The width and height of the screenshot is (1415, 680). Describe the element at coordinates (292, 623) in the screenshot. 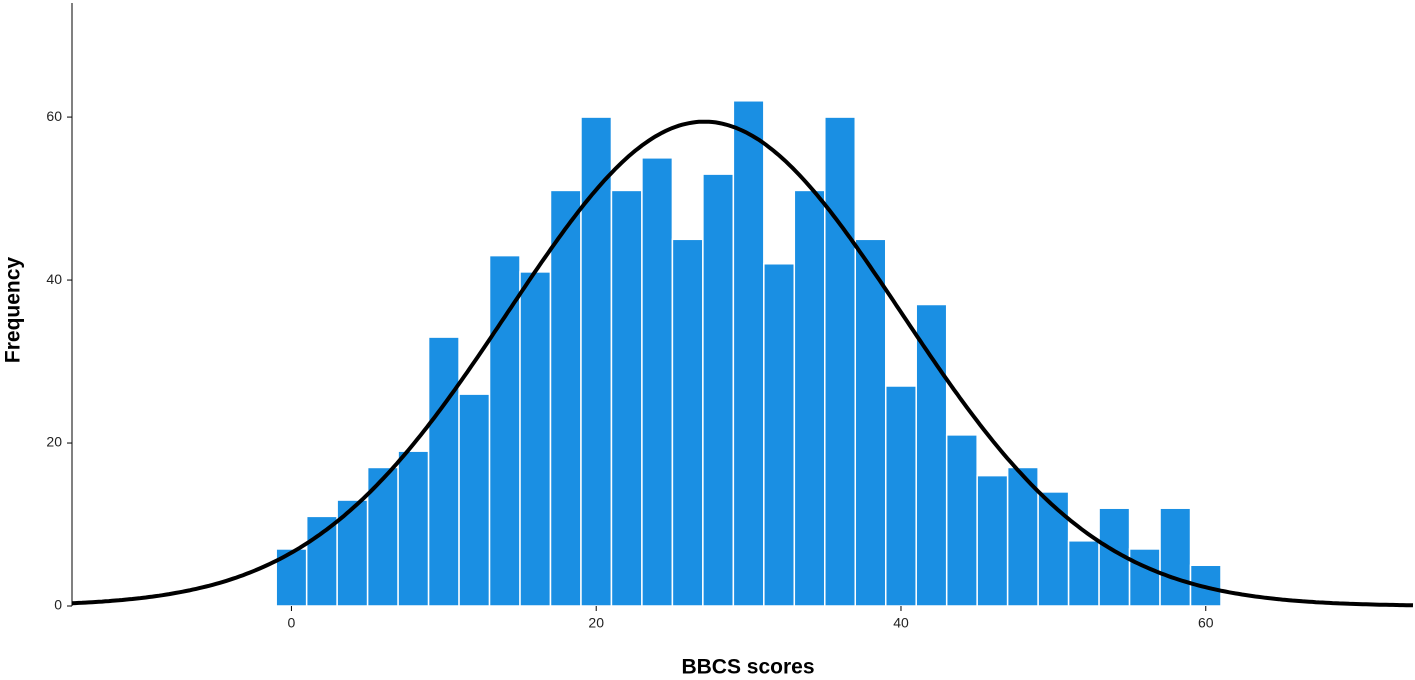

I see `x-tick-label: 0` at that location.